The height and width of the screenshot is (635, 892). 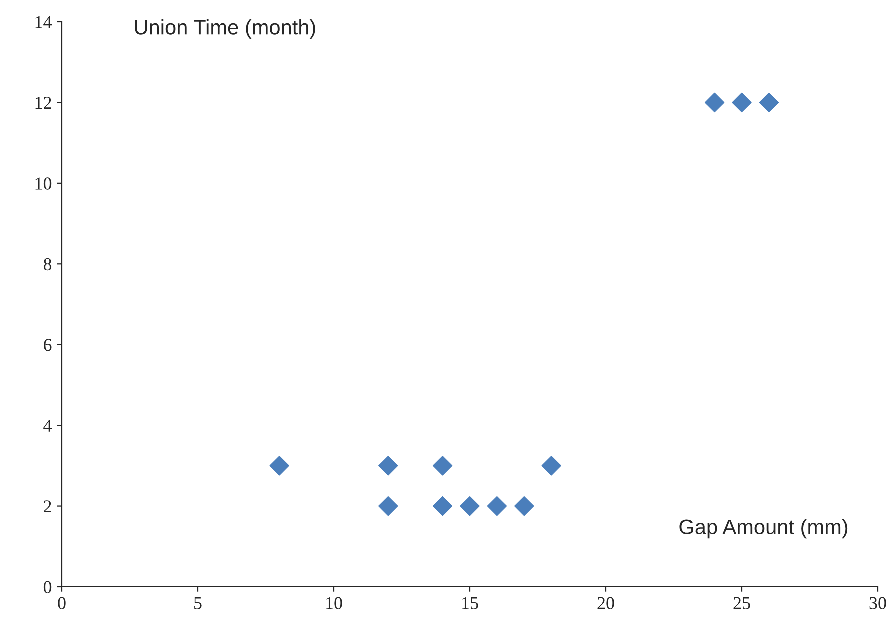 I want to click on x-tick-label: 20, so click(x=606, y=603).